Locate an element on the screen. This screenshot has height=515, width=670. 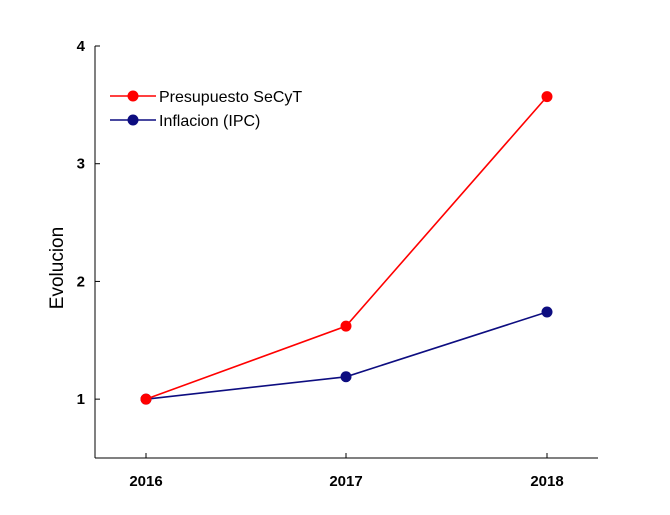
x-ticks: 2016 2017 2018 is located at coordinates (346, 471).